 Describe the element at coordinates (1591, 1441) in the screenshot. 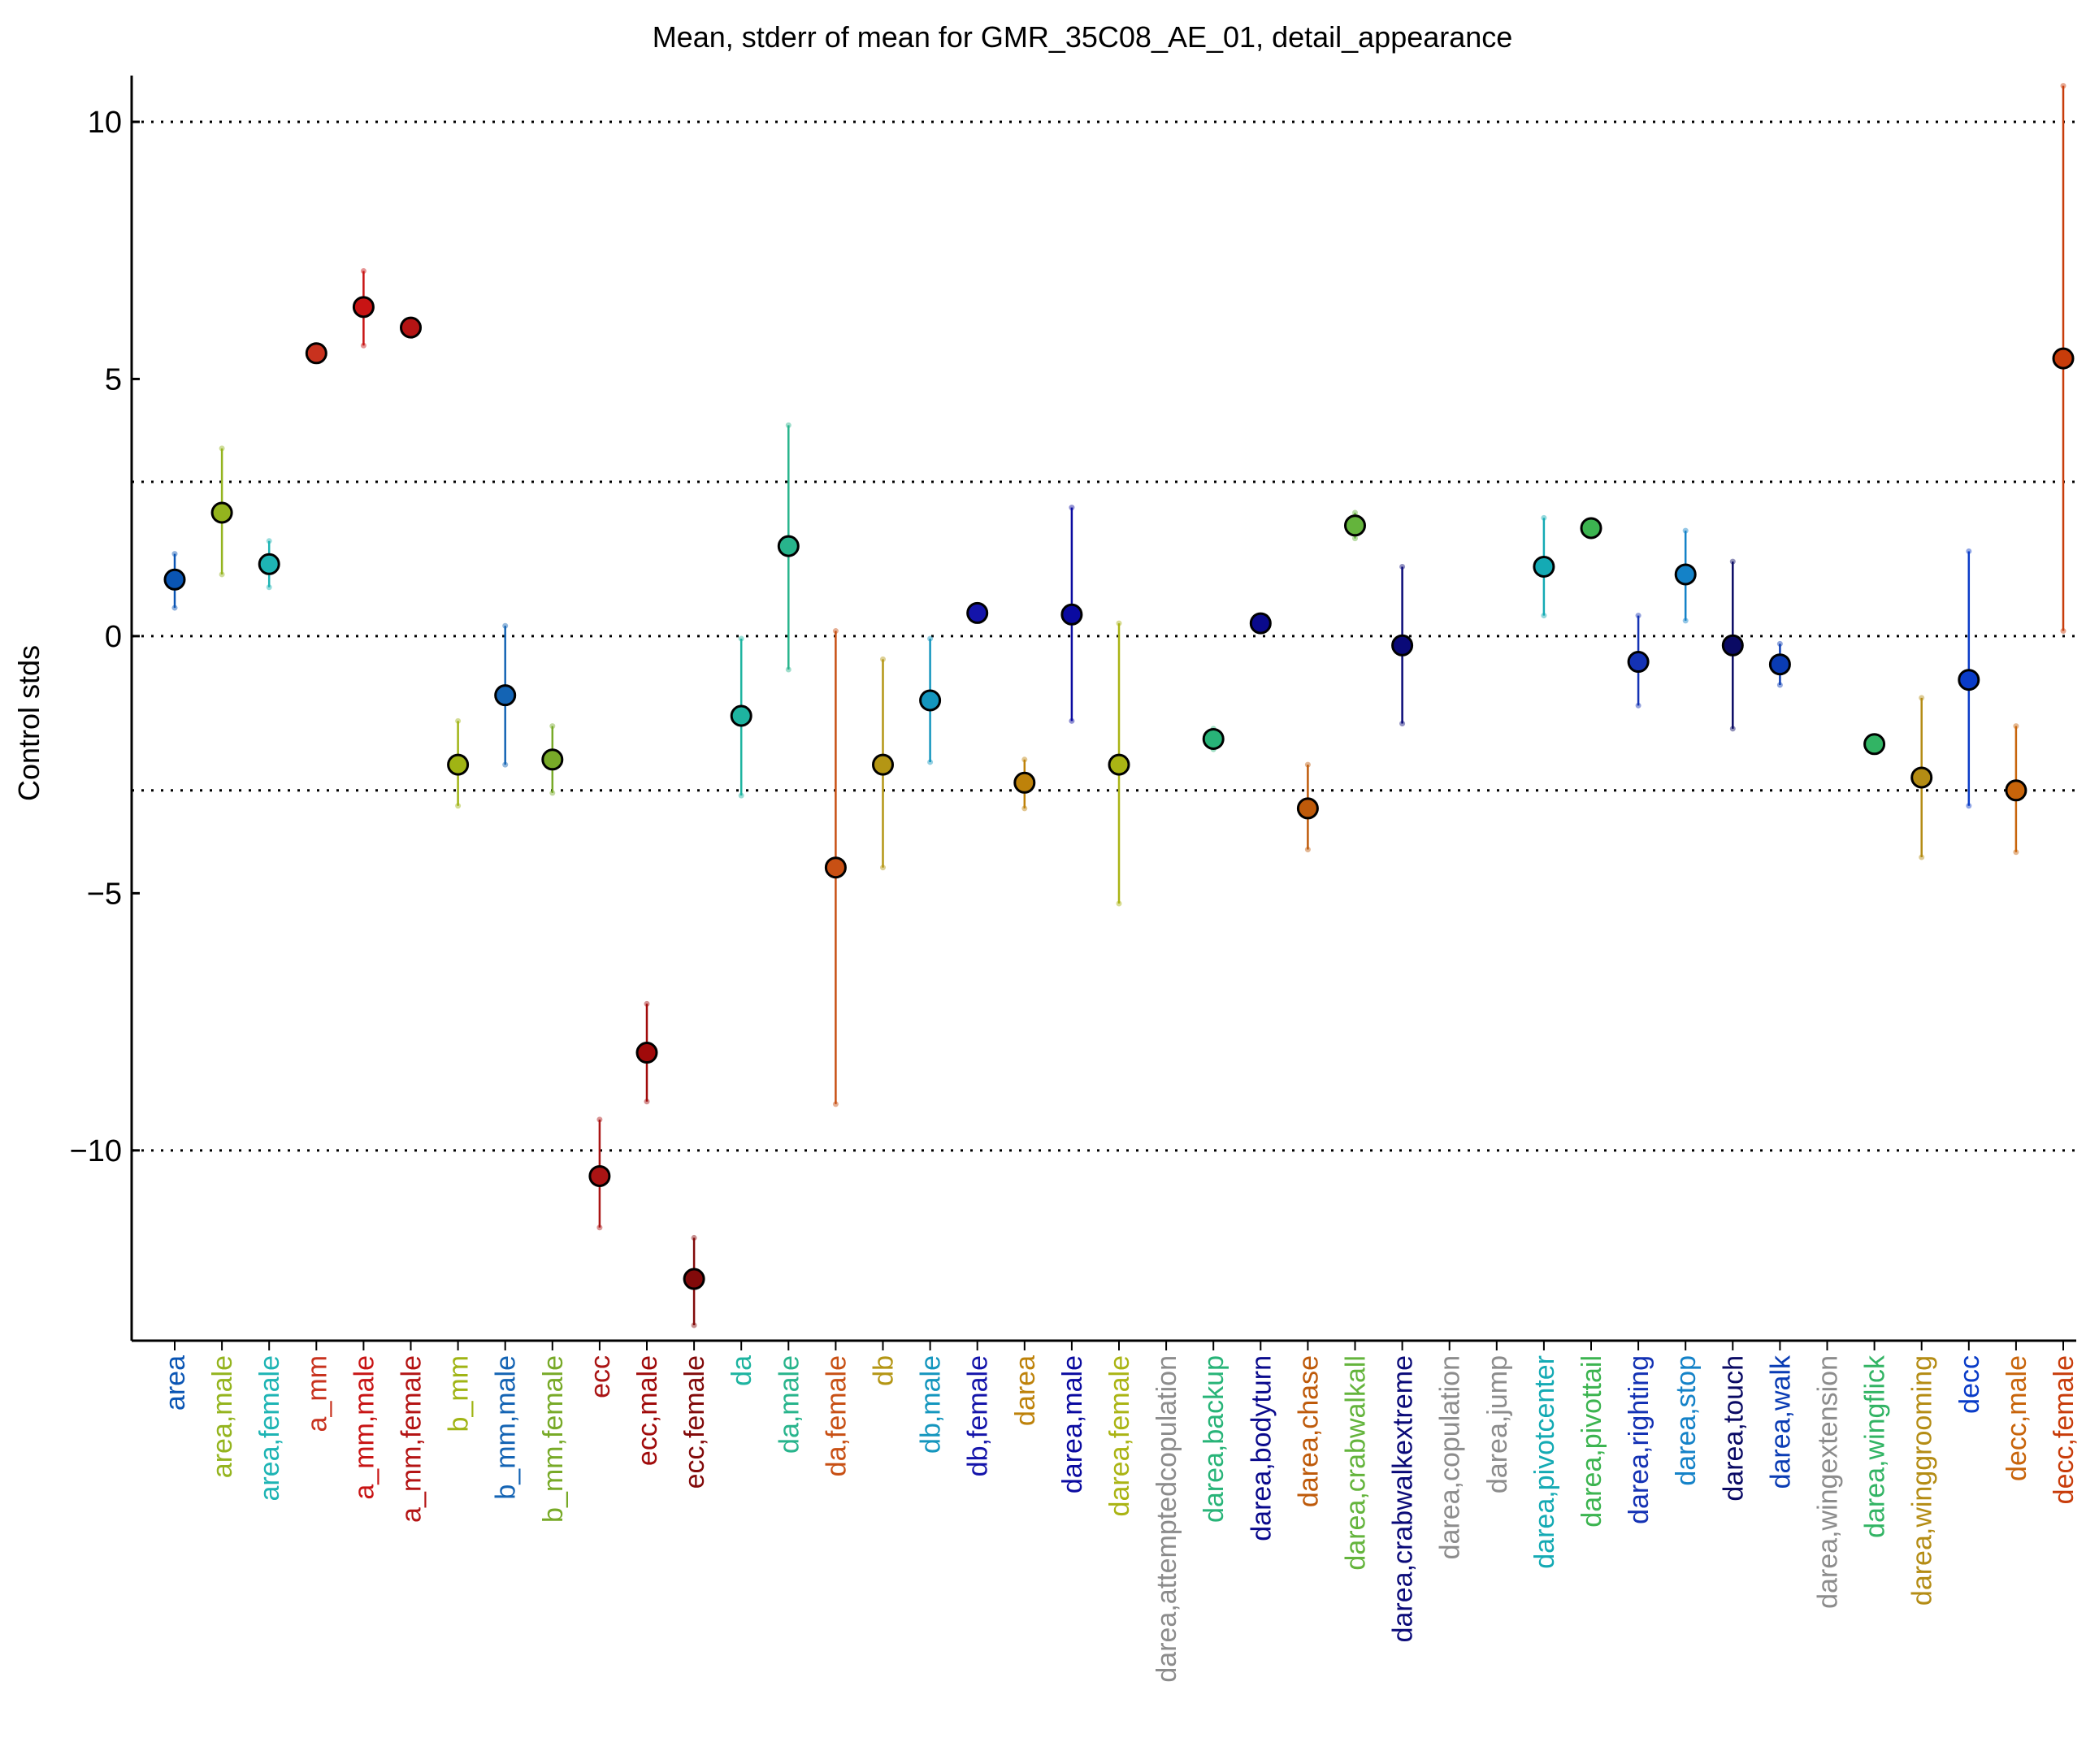

I see `x-tick-label: darea,pivottail` at that location.